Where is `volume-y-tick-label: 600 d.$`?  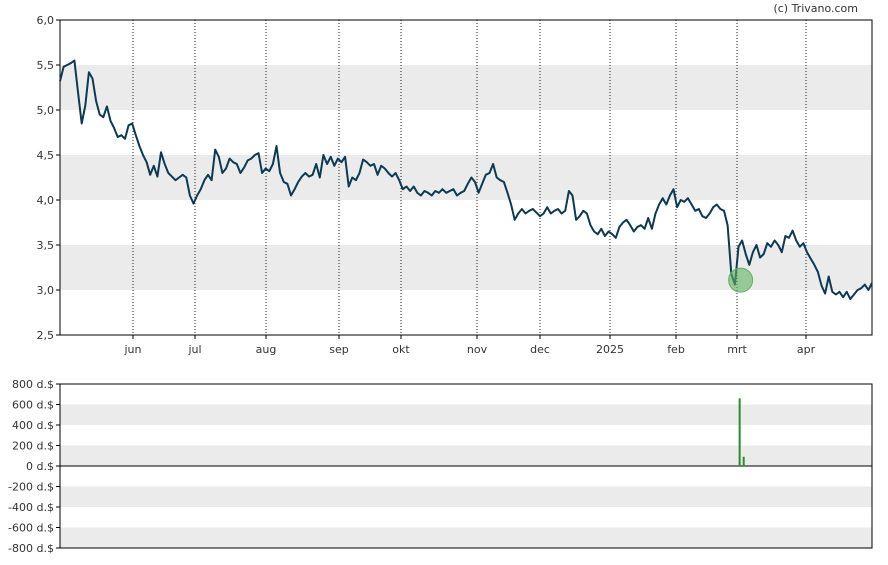
volume-y-tick-label: 600 d.$ is located at coordinates (33, 405).